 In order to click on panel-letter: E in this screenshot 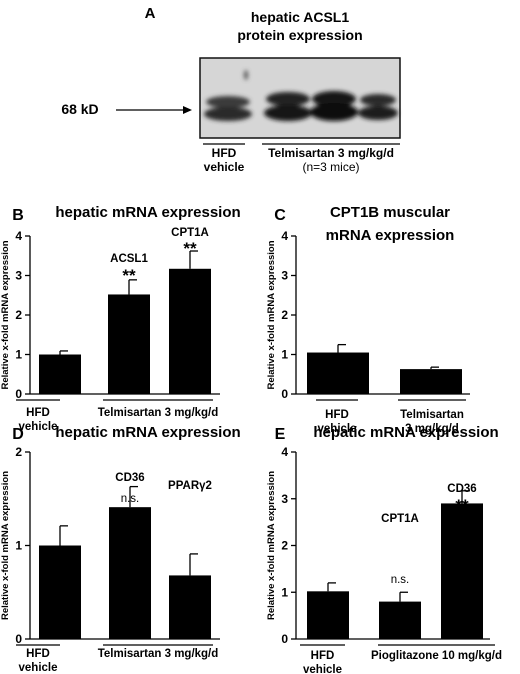, I will do `click(280, 434)`.